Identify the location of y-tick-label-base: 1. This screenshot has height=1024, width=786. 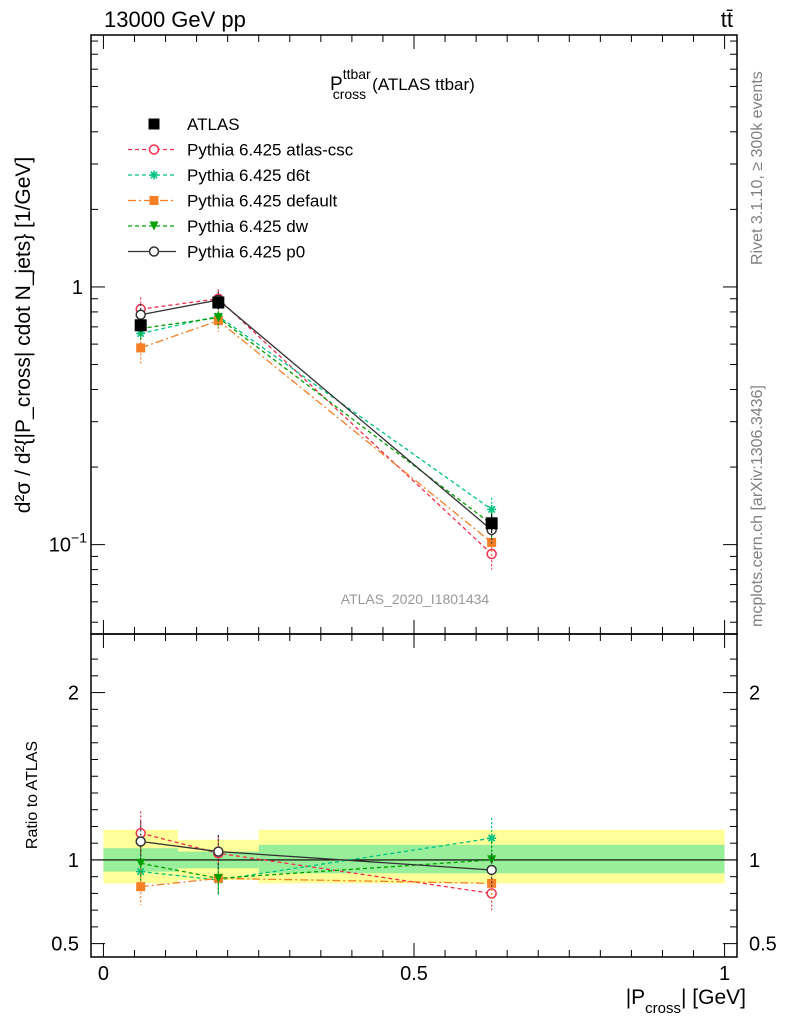
(77, 288).